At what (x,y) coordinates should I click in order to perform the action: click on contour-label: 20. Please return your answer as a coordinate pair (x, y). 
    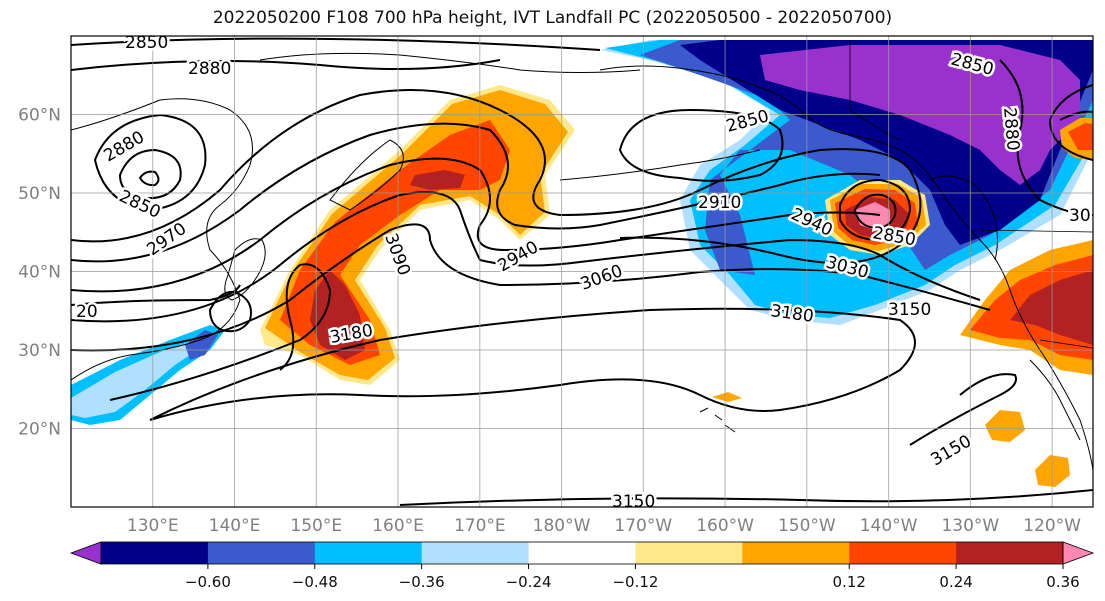
    Looking at the image, I should click on (87, 312).